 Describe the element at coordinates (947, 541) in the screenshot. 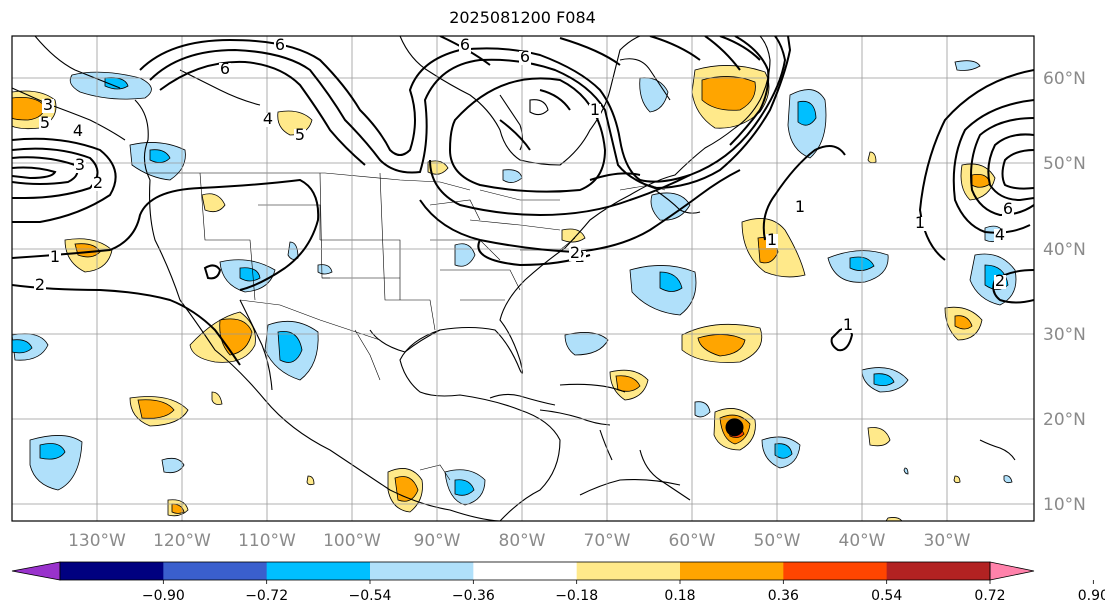

I see `longitude-label: 30°W` at that location.